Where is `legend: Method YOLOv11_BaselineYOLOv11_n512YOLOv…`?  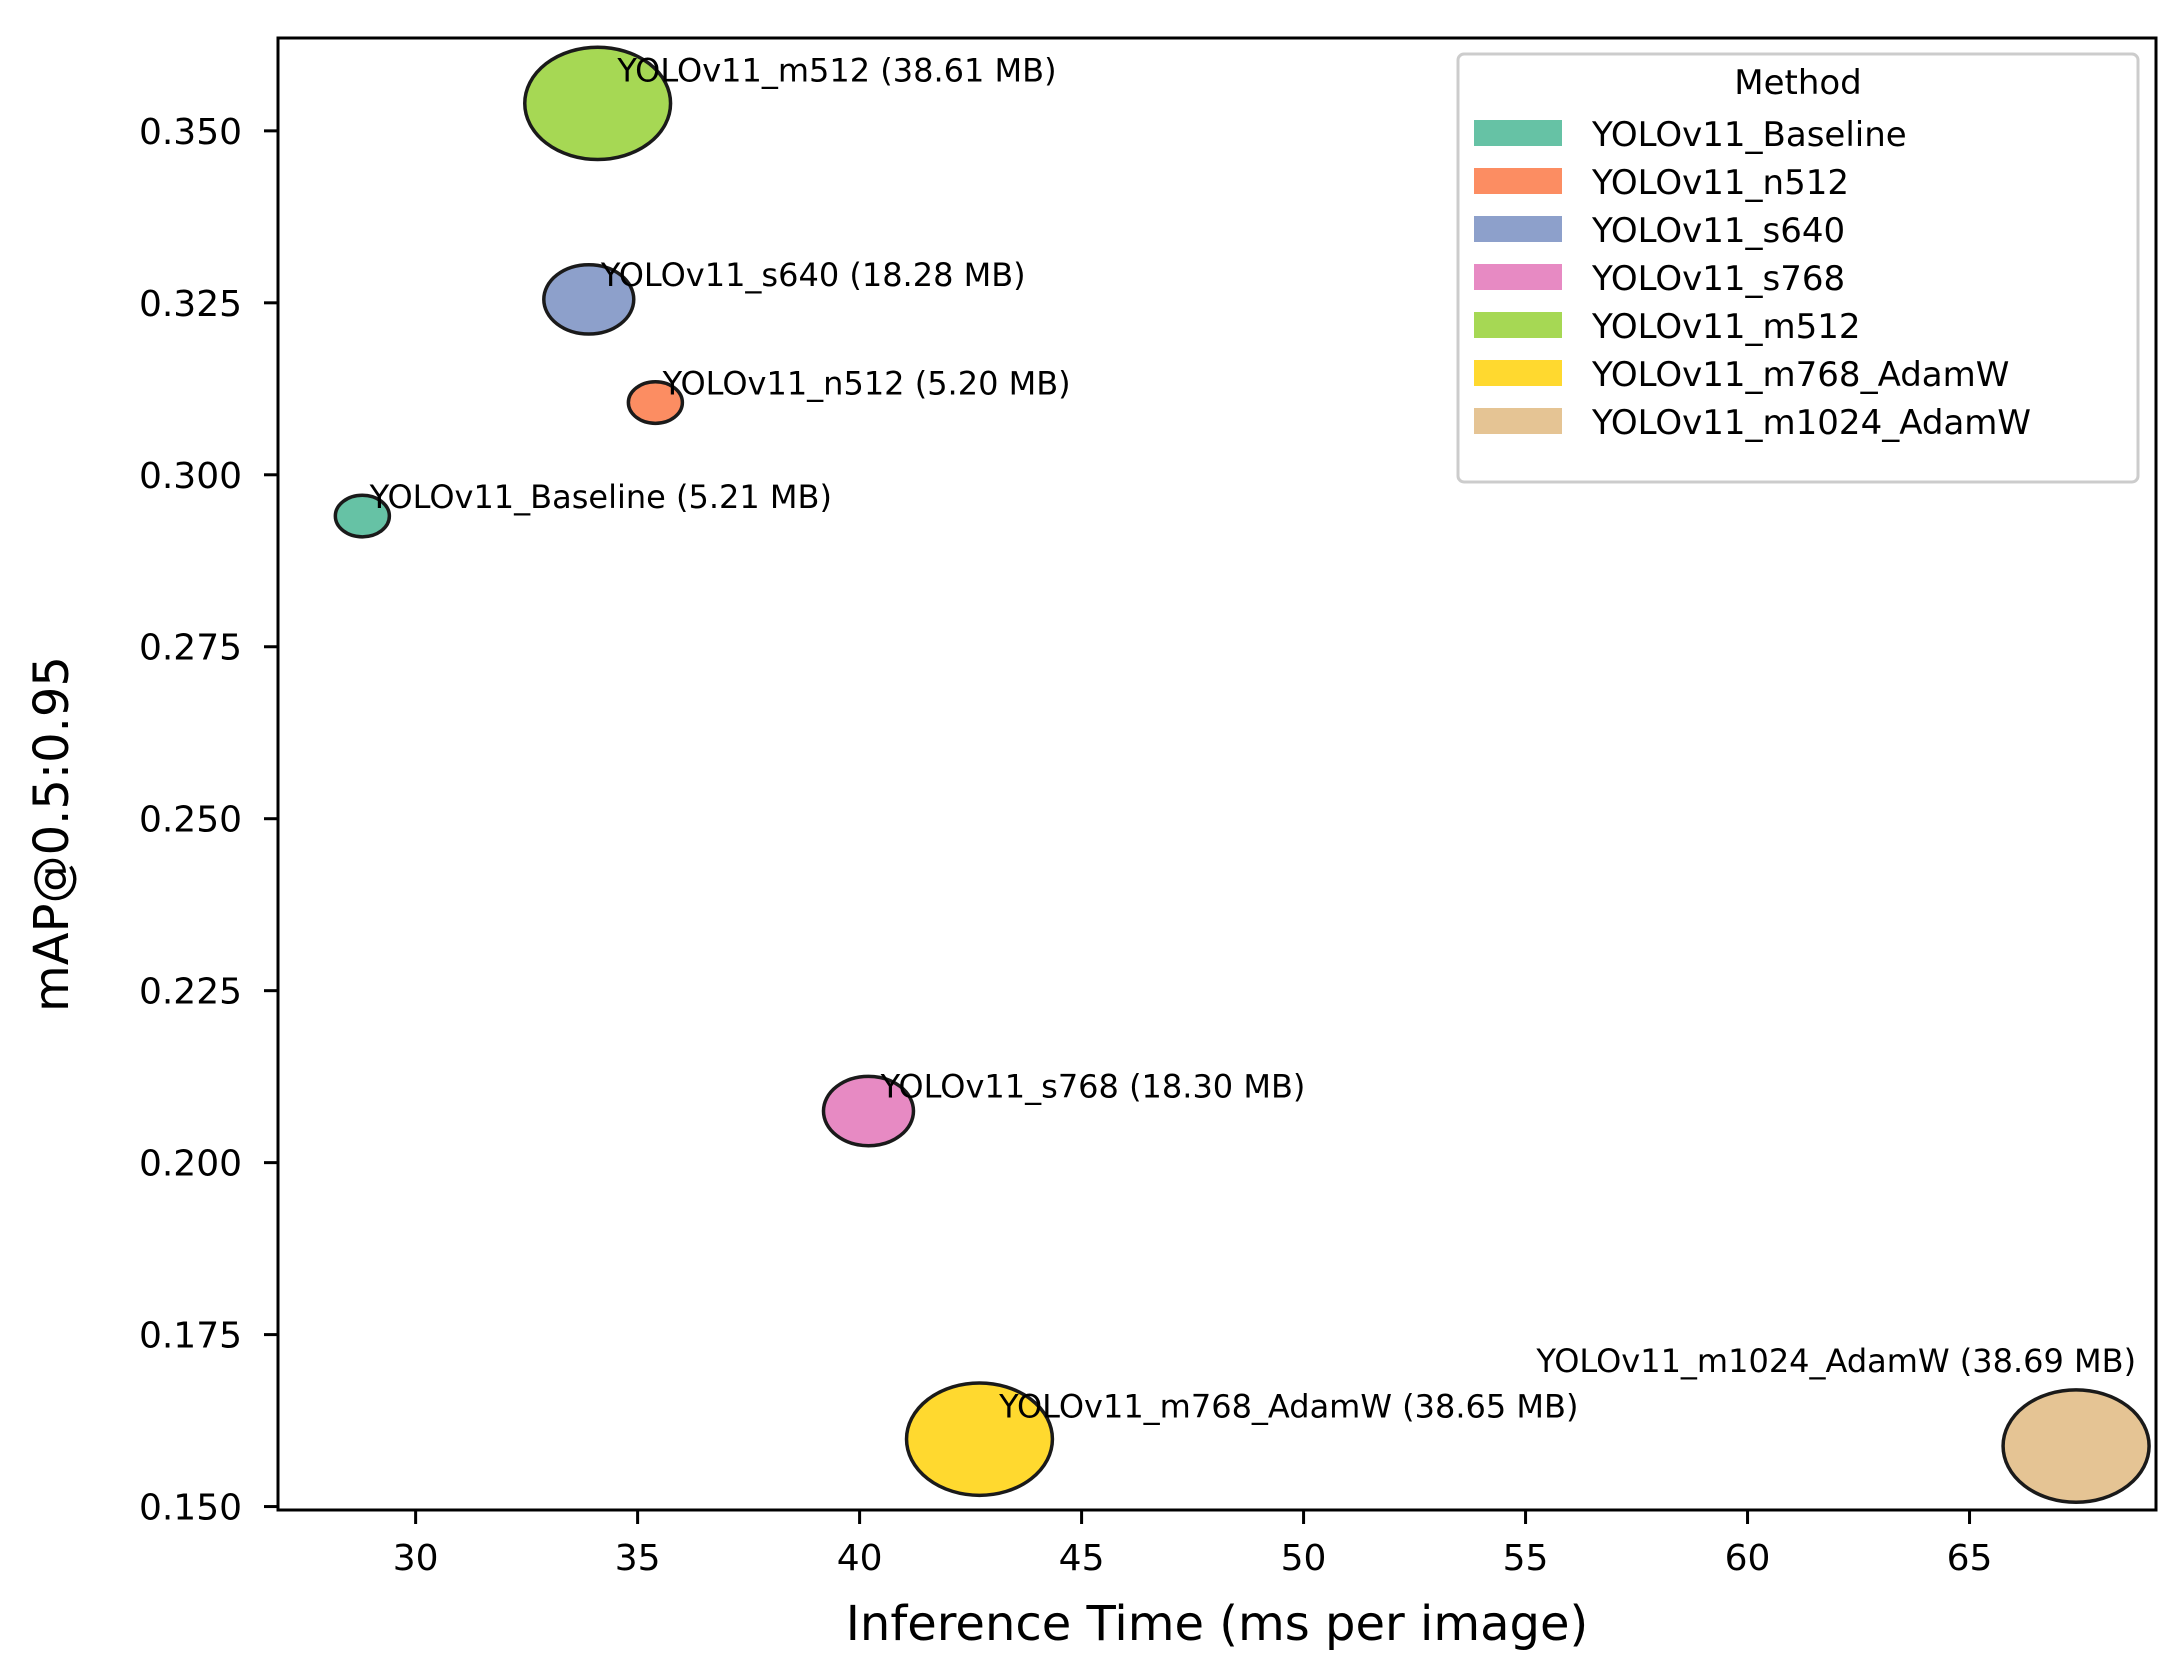
legend: Method YOLOv11_BaselineYOLOv11_n512YOLOv… is located at coordinates (1798, 268).